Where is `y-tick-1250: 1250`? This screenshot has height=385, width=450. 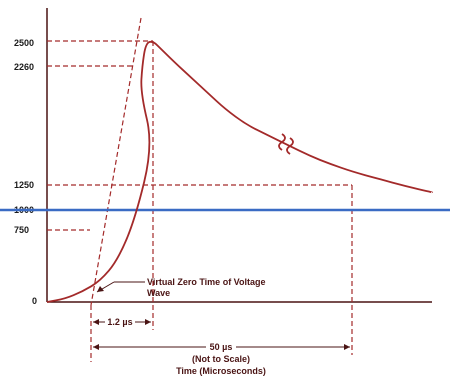
y-tick-1250: 1250 is located at coordinates (24, 185).